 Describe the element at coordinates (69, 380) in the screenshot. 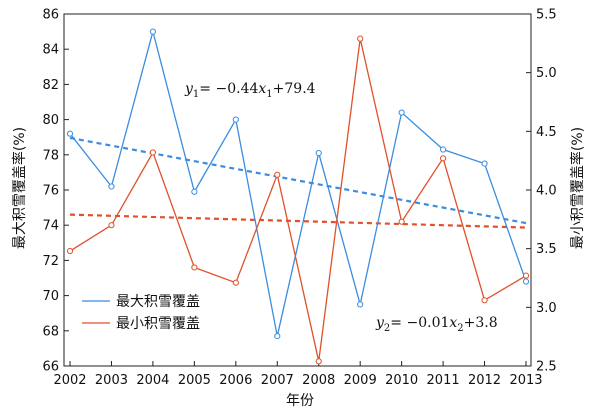

I see `x-tick-label: 2002` at that location.